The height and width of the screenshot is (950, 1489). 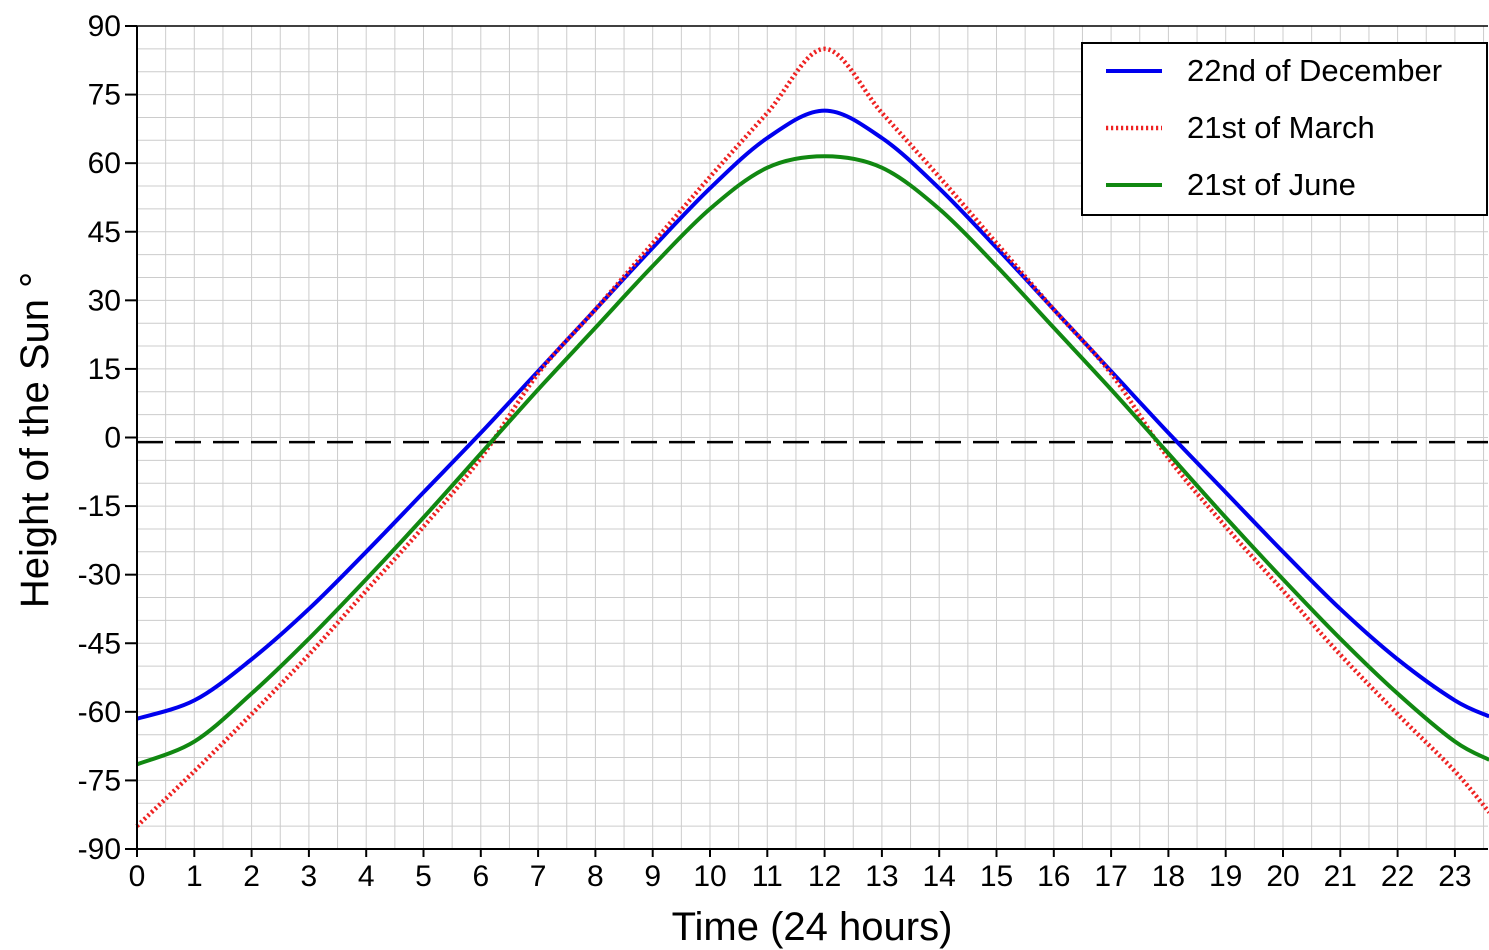 I want to click on x-tick-label: 17, so click(x=1110, y=876).